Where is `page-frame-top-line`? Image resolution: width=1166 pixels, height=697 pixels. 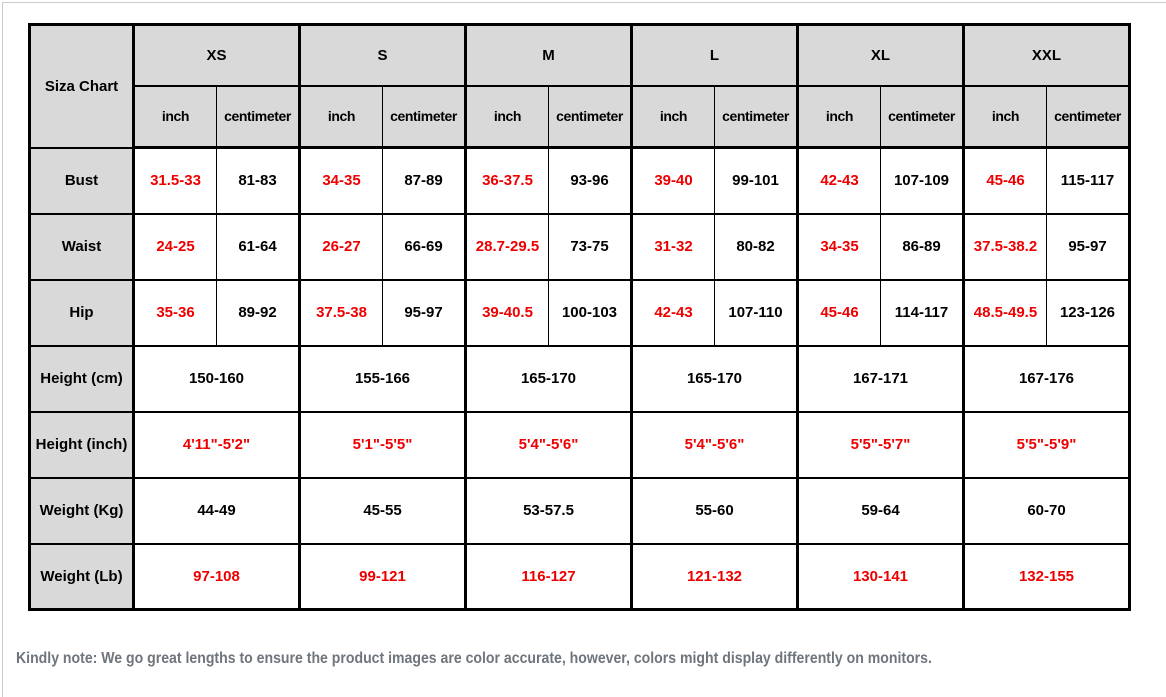
page-frame-top-line is located at coordinates (584, 2).